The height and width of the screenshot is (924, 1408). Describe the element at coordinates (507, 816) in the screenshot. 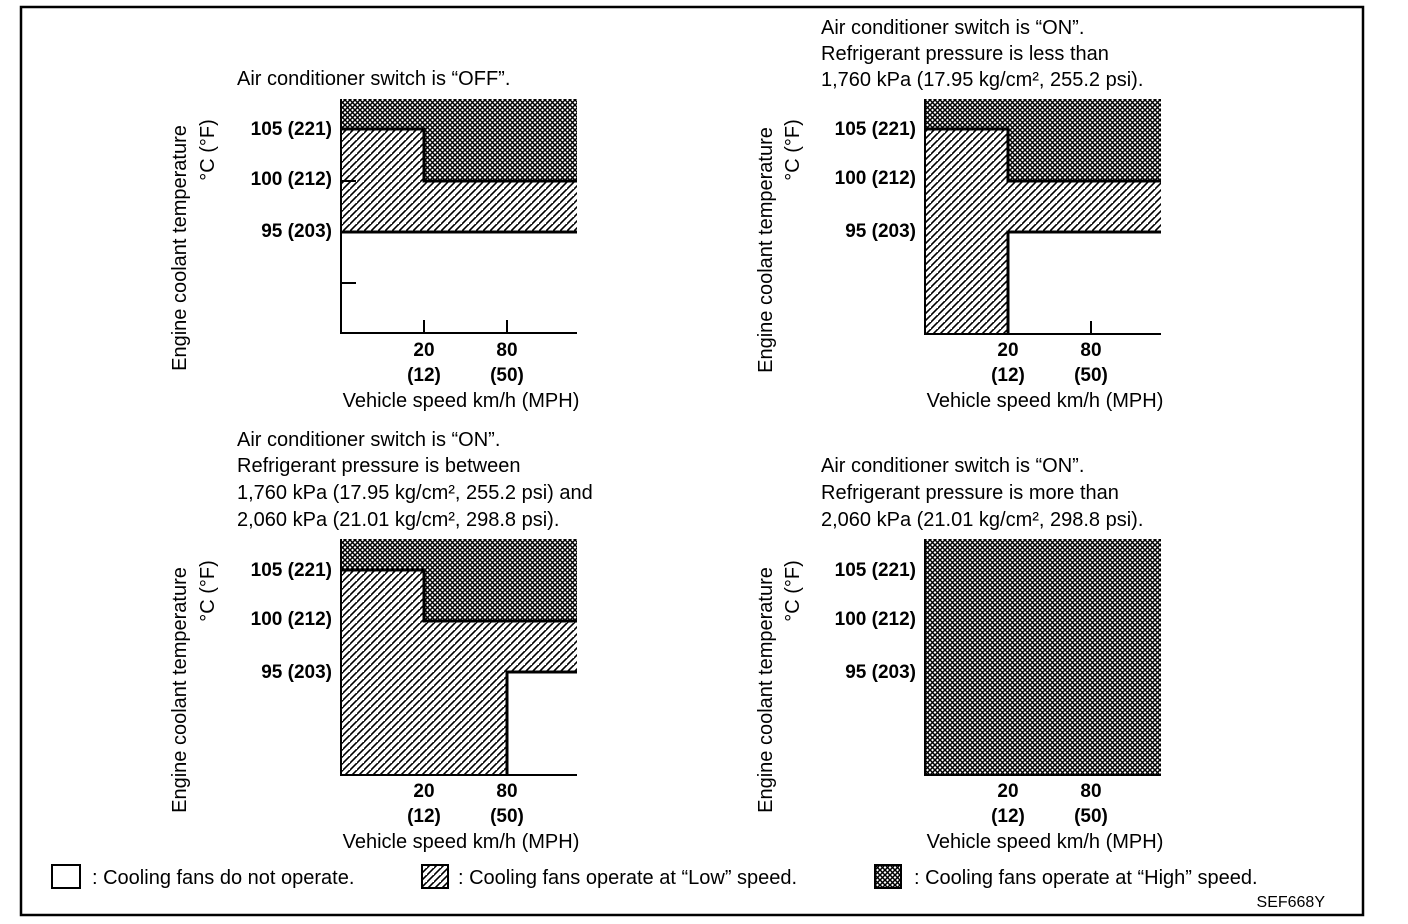

I see `panel-3-tick-80-mph: (50)` at that location.